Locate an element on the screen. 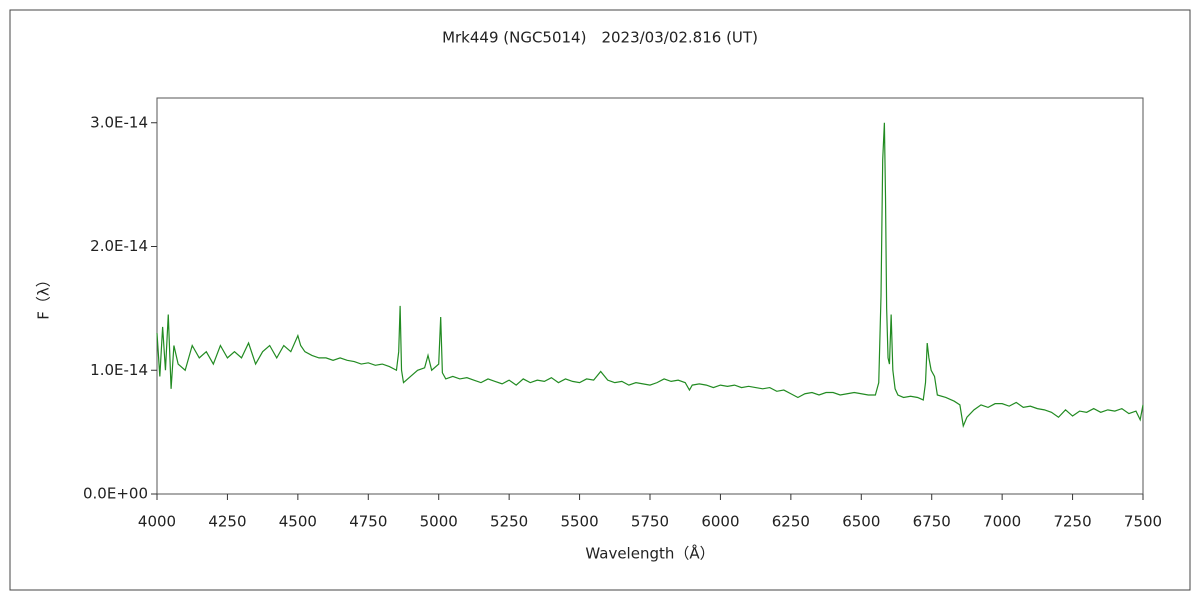  x-axis-label: Wavelength（Å） is located at coordinates (649, 553).